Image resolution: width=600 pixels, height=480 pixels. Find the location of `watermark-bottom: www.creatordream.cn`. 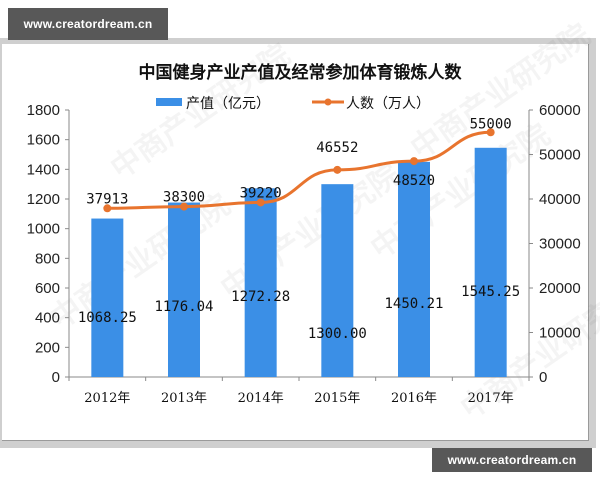

watermark-bottom: www.creatordream.cn is located at coordinates (512, 460).